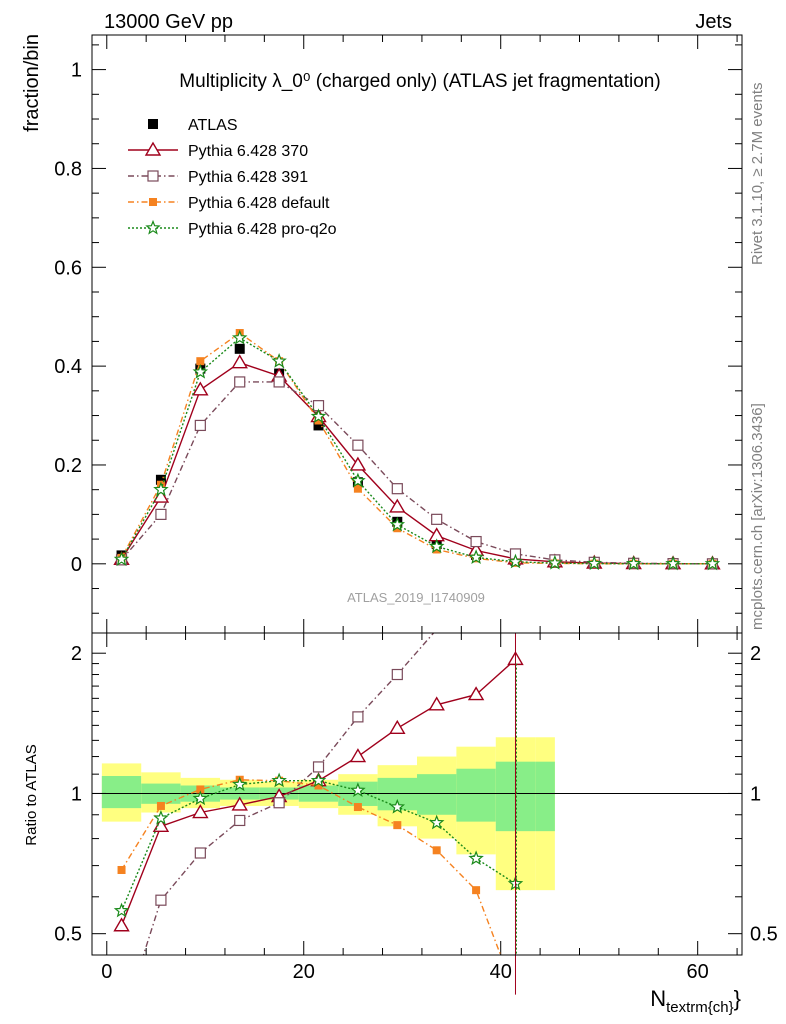 Image resolution: width=786 pixels, height=1024 pixels. What do you see at coordinates (168, 22) in the screenshot?
I see `energy-label: 13000 GeV pp` at bounding box center [168, 22].